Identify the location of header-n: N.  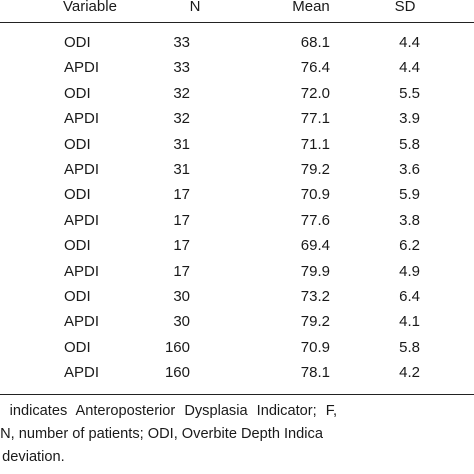
(195, 7).